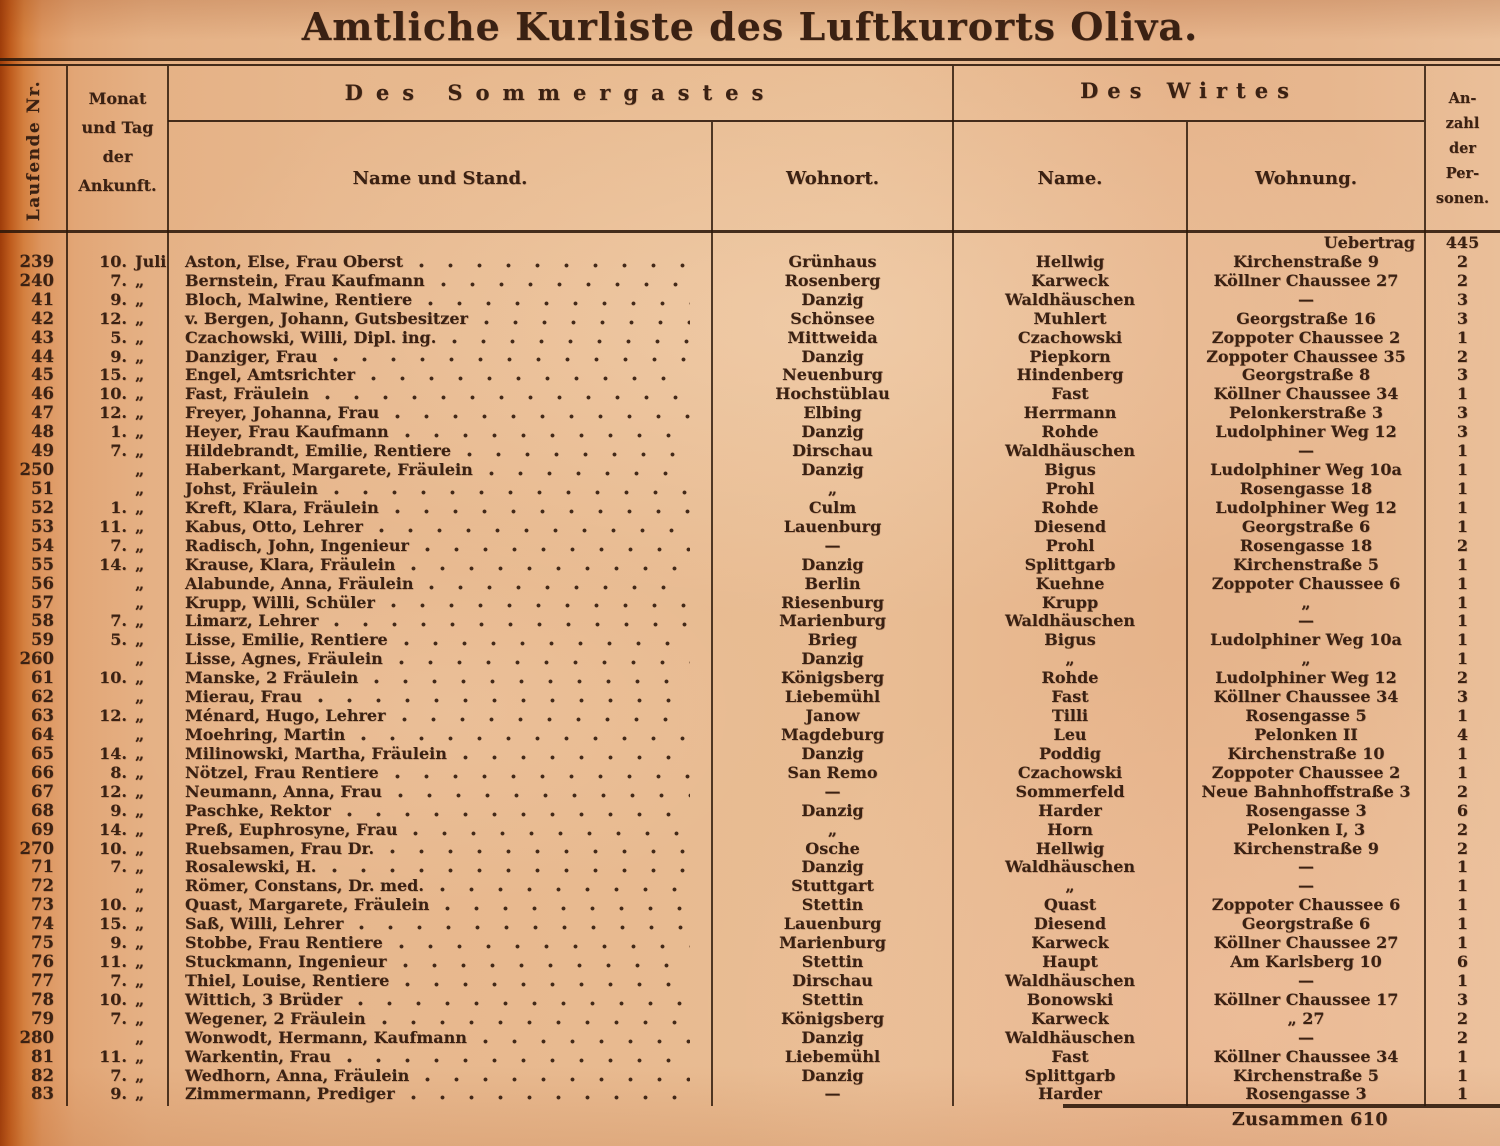 The height and width of the screenshot is (1146, 1500). Describe the element at coordinates (42, 318) in the screenshot. I see `cell-laufende-nr: 42` at that location.